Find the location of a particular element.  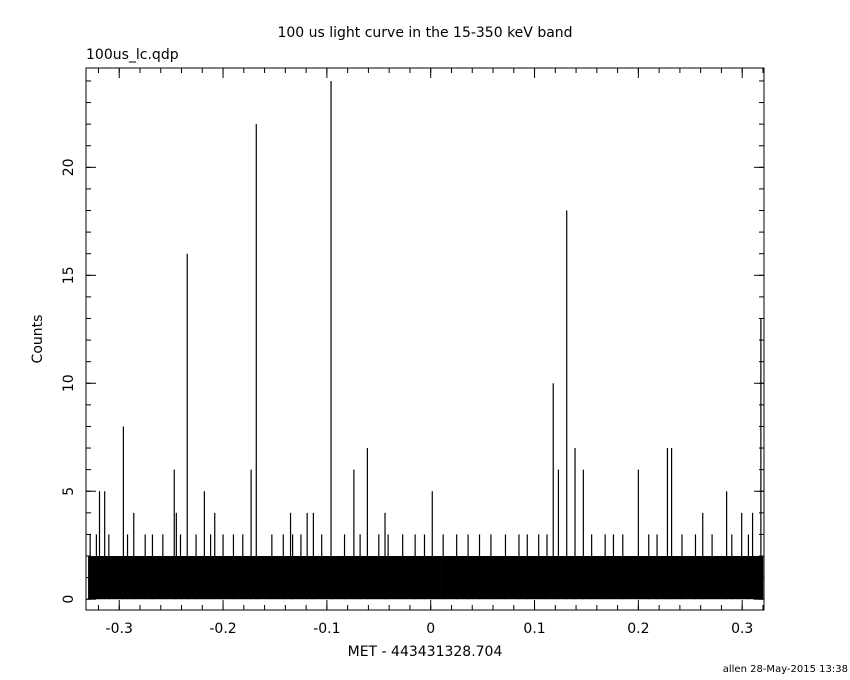

y-tick-label: 15 is located at coordinates (69, 275).